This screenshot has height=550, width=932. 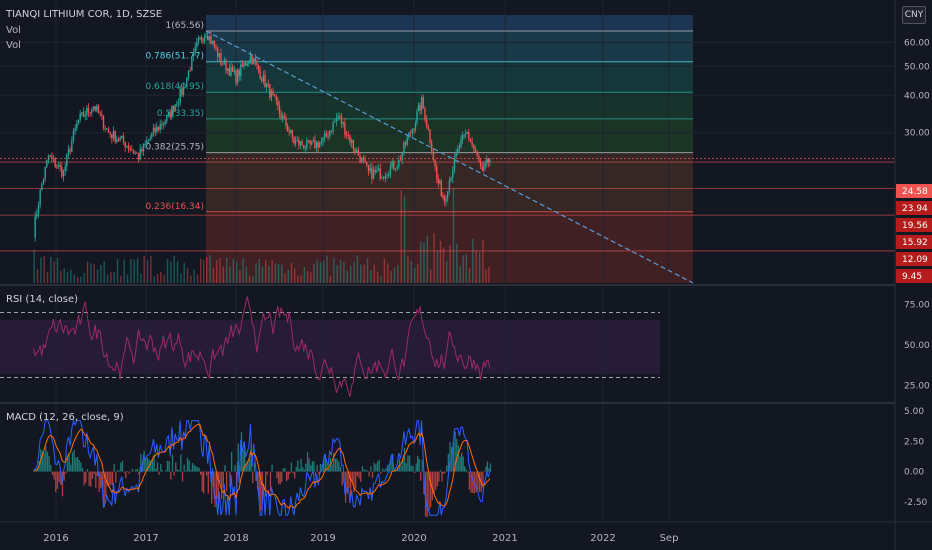 What do you see at coordinates (914, 473) in the screenshot?
I see `macd-tick-label: 0.00` at bounding box center [914, 473].